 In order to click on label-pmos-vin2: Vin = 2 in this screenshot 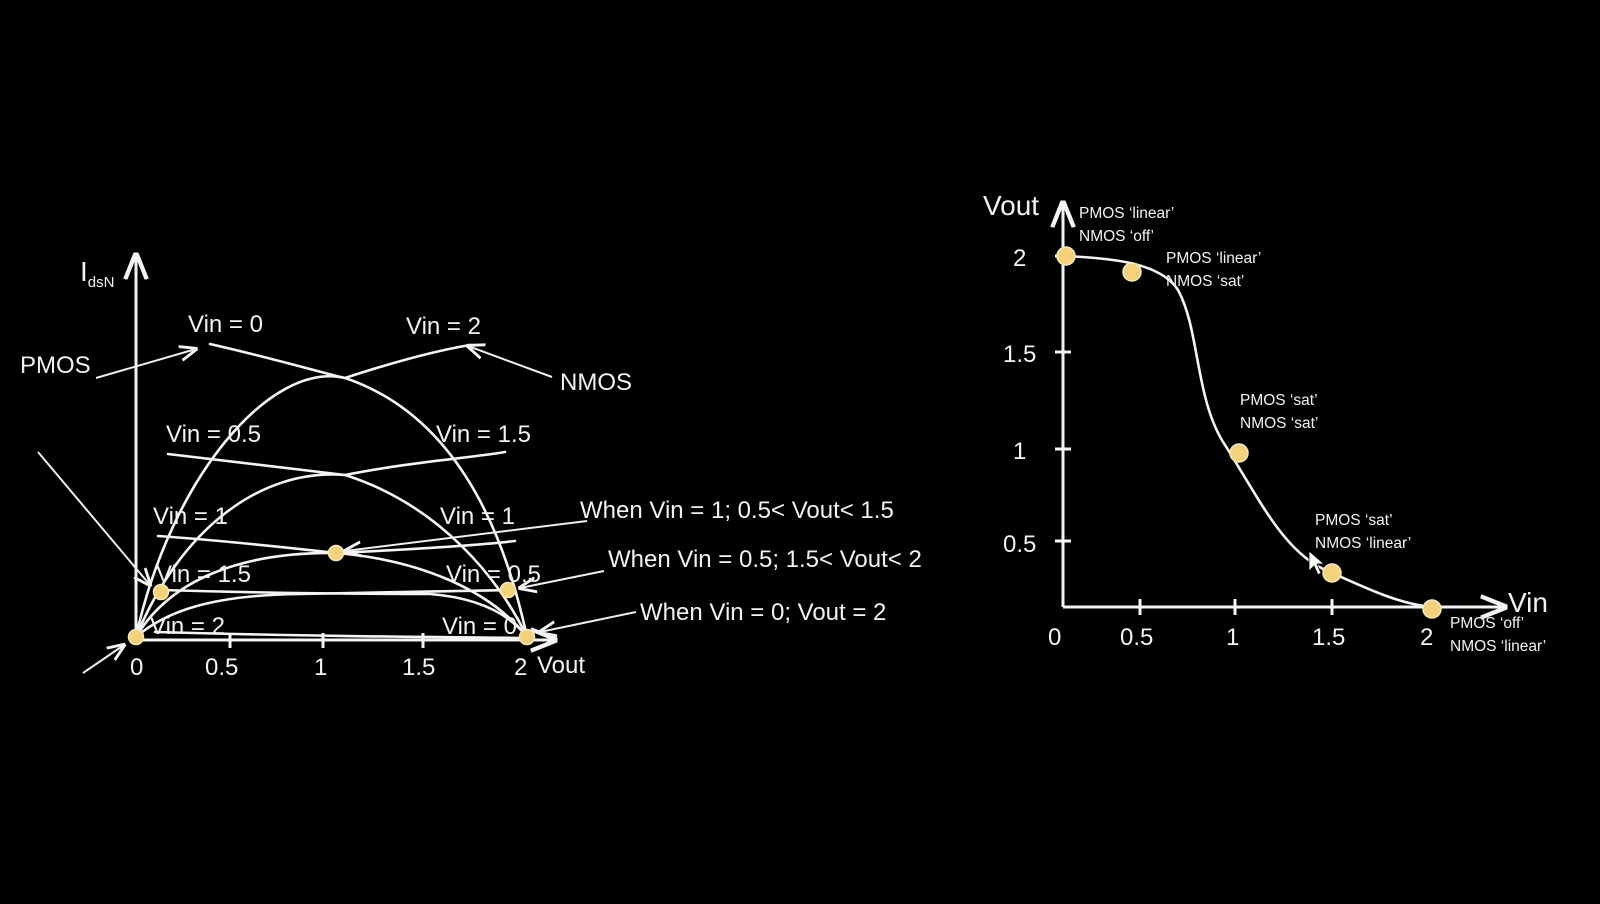, I will do `click(187, 626)`.